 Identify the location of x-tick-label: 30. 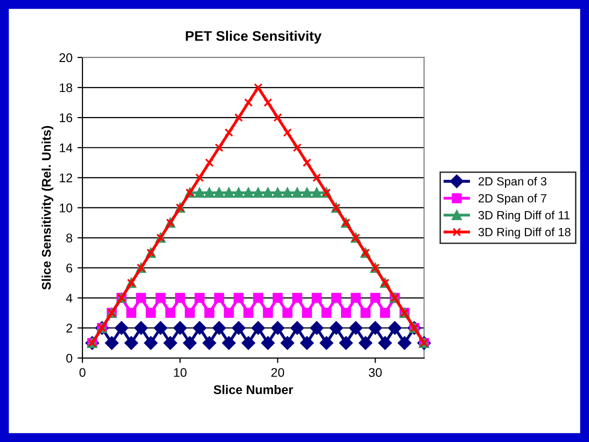
(375, 372).